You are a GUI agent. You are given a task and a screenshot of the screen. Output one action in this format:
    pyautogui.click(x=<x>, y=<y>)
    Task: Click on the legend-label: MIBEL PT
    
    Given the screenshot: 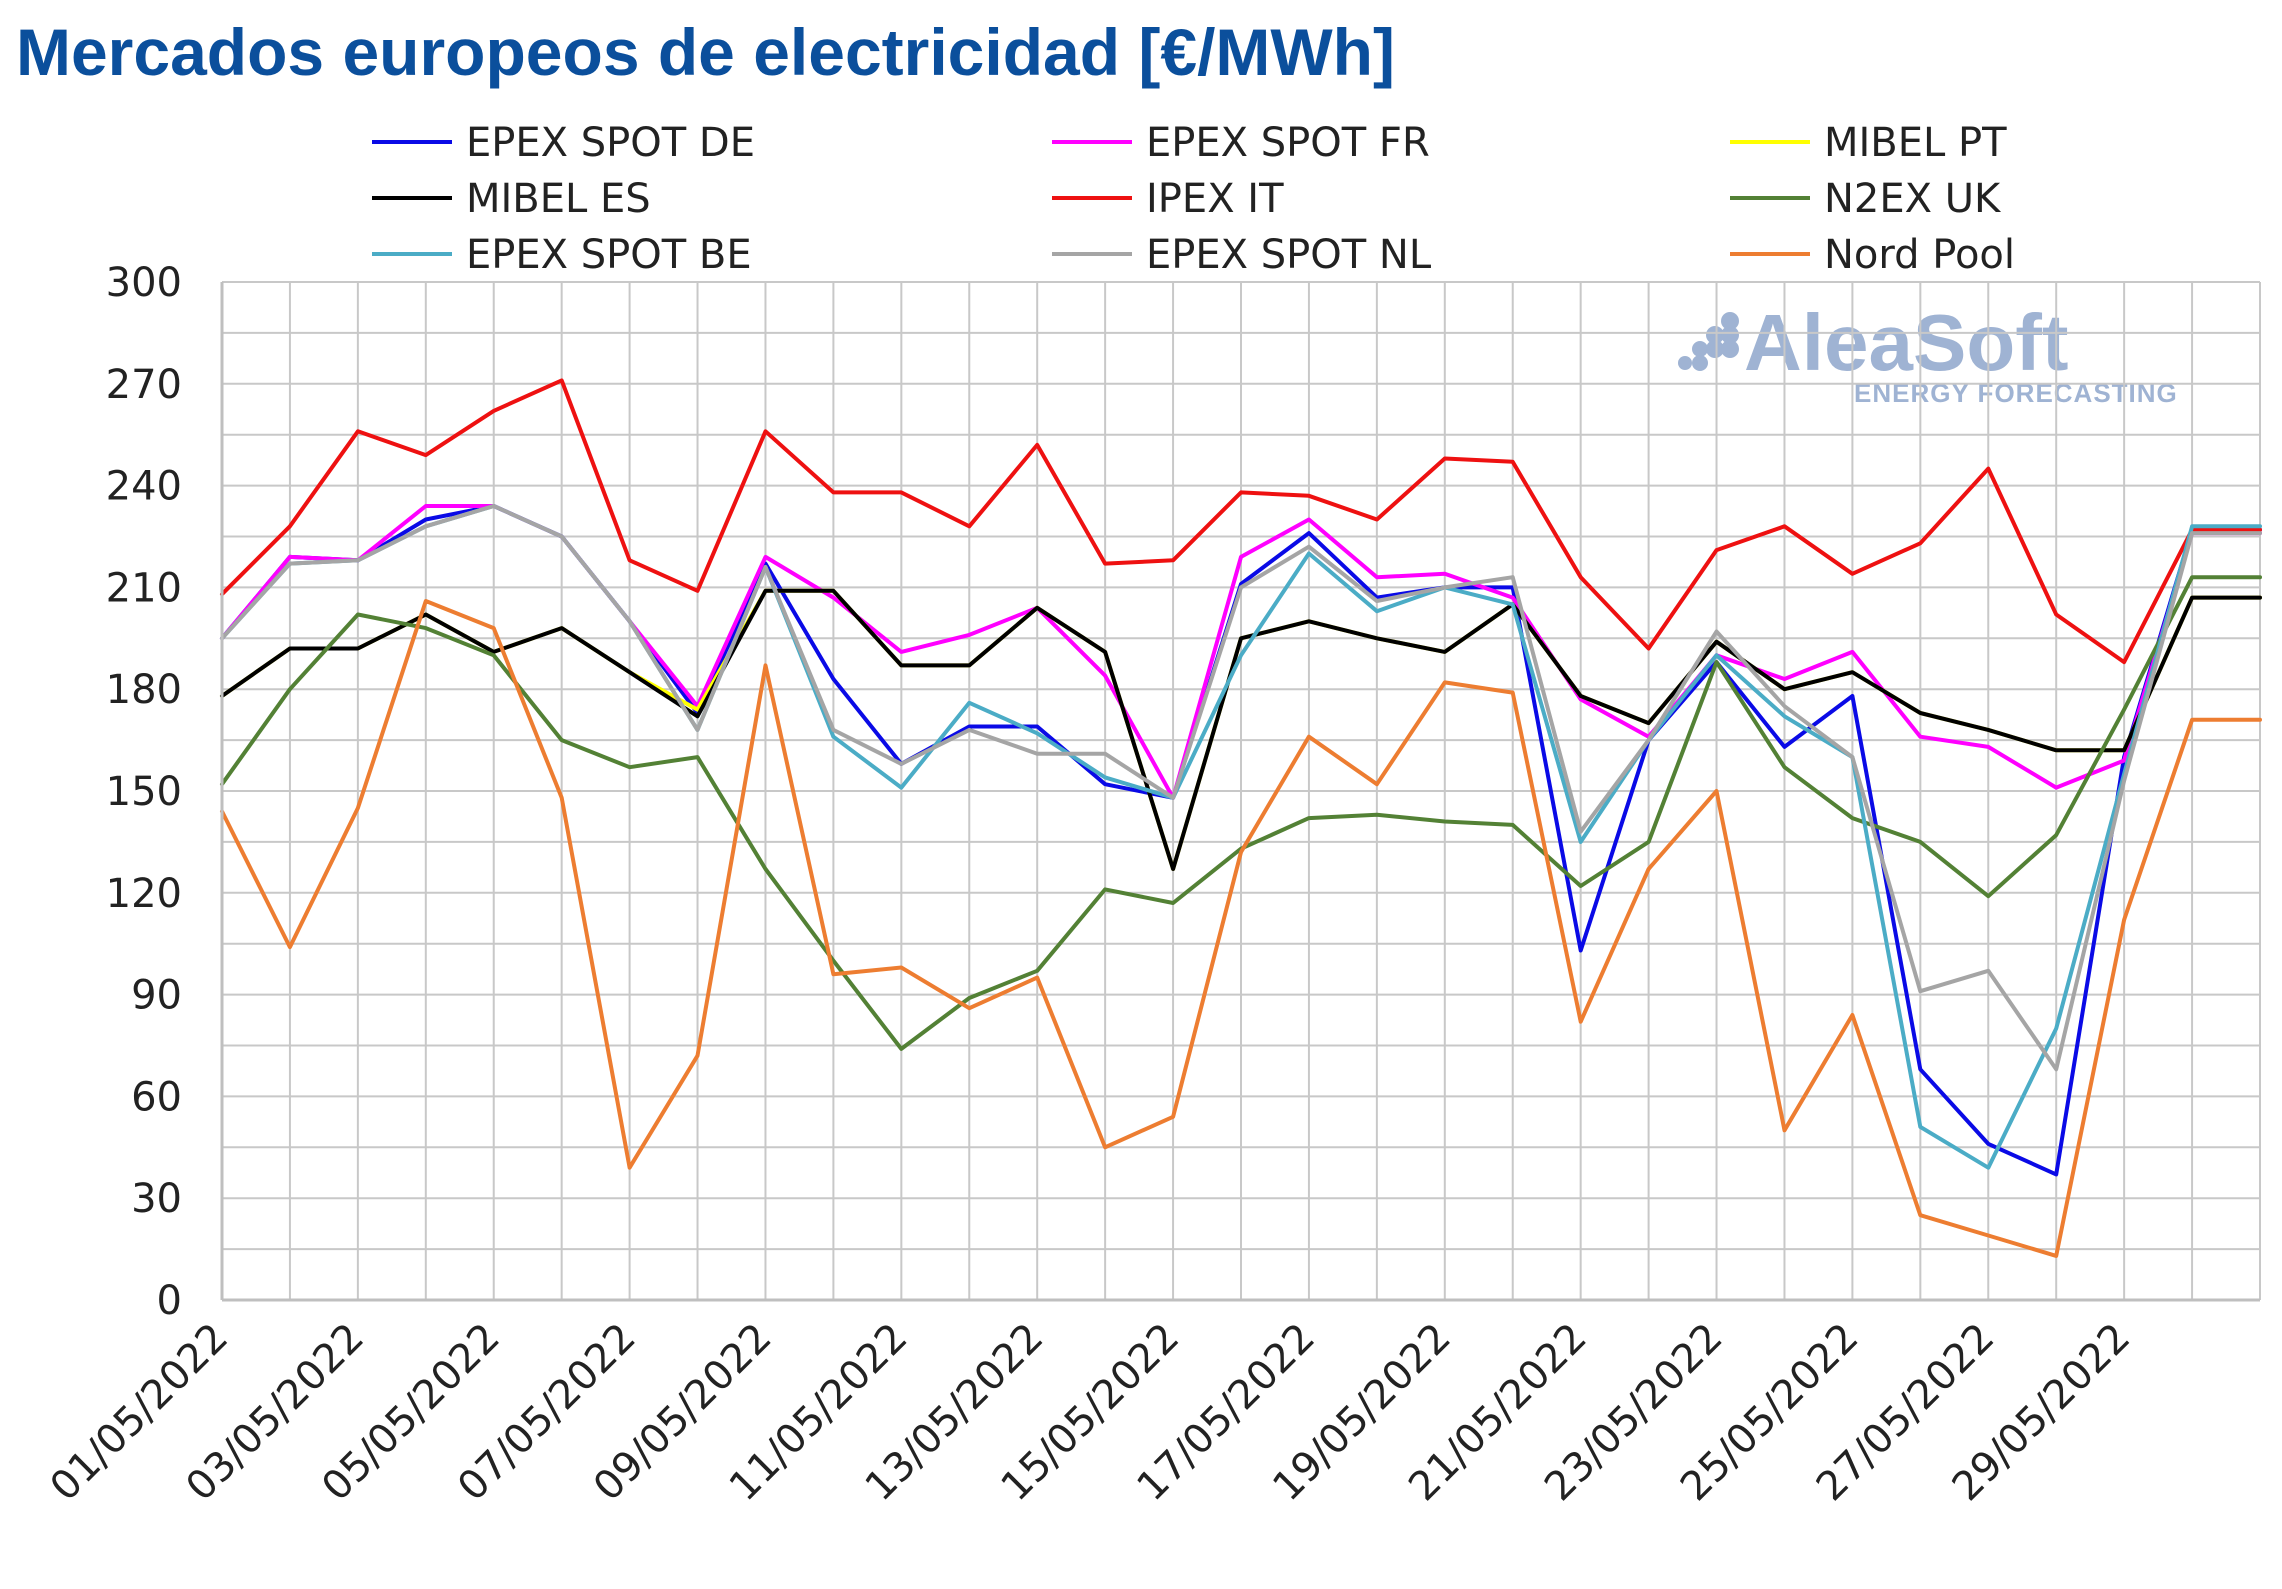 What is the action you would take?
    pyautogui.click(x=1915, y=143)
    